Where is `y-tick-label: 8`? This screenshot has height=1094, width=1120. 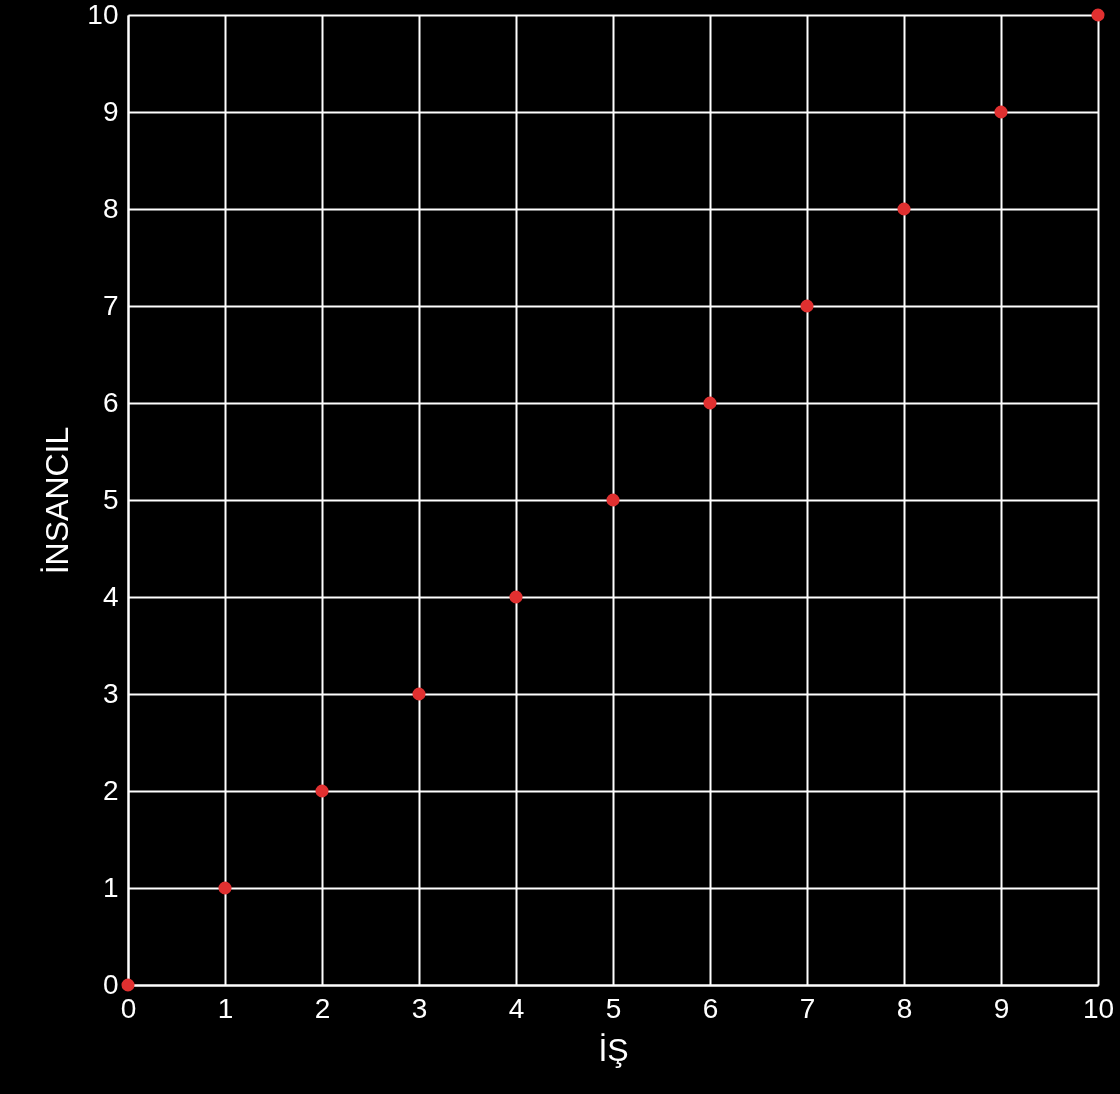
y-tick-label: 8 is located at coordinates (110, 208).